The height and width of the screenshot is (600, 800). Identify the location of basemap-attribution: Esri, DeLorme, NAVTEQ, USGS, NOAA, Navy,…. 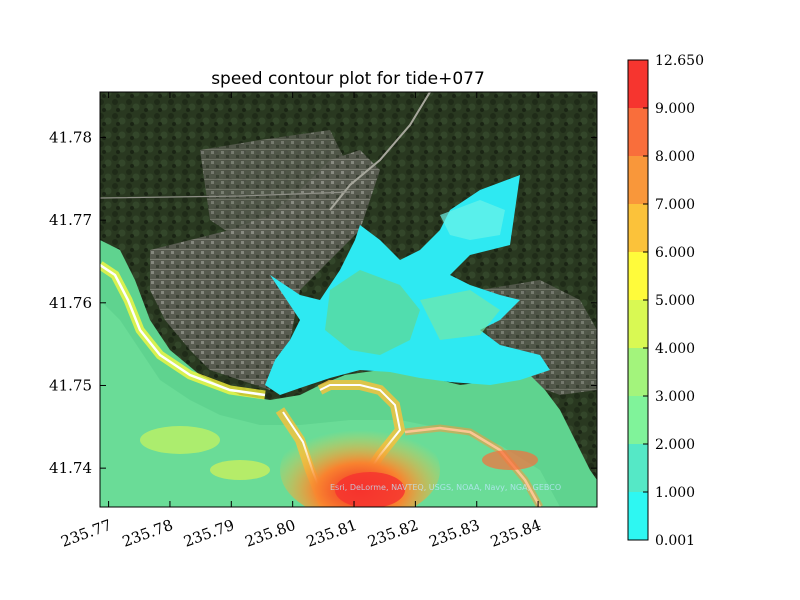
(445, 487).